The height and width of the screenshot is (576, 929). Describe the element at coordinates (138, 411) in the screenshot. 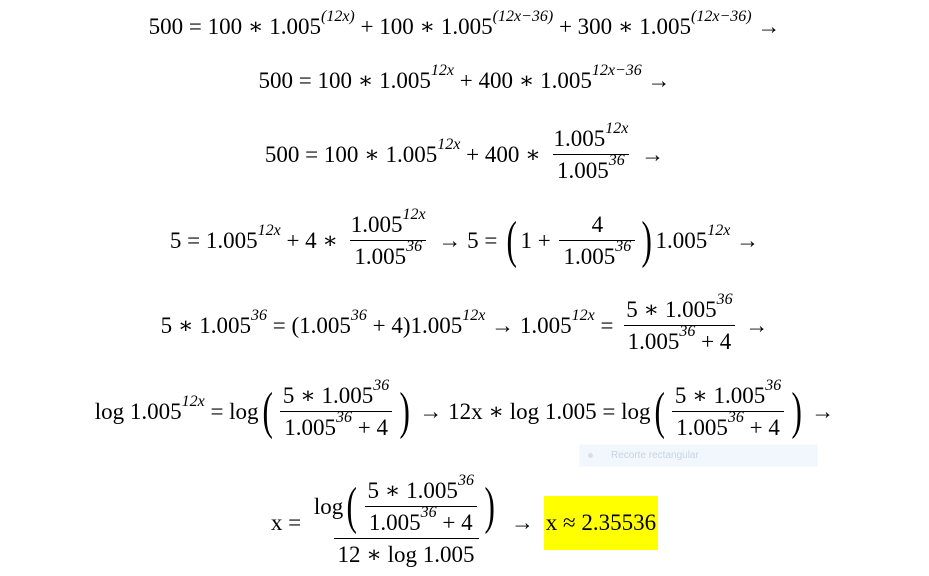

I see `math-text: log 1.005` at that location.